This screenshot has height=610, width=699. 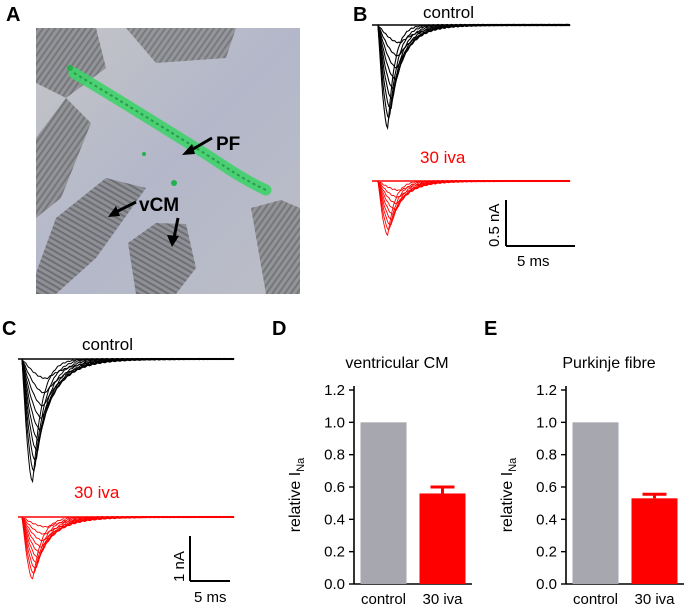 What do you see at coordinates (126, 207) in the screenshot?
I see `arrow-vcm-left` at bounding box center [126, 207].